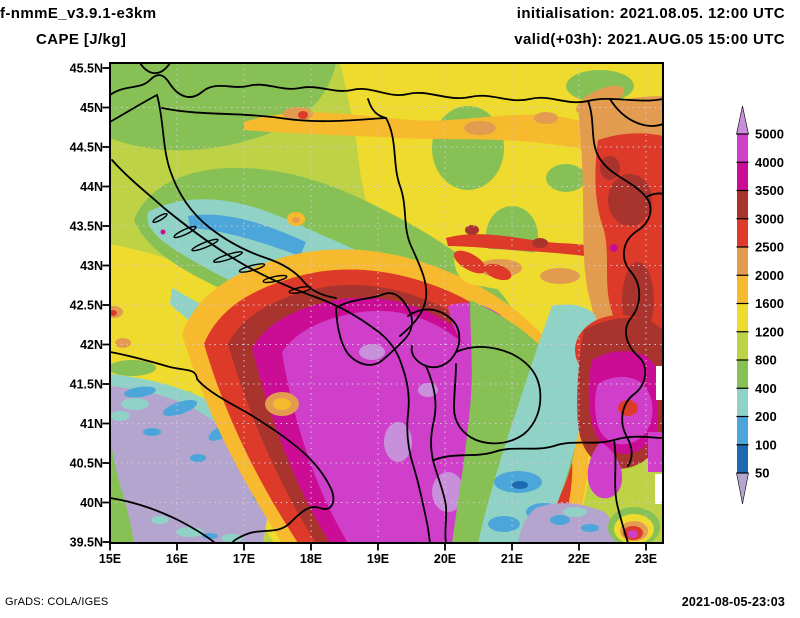 This screenshot has height=618, width=800. Describe the element at coordinates (769, 218) in the screenshot. I see `colorbar-label: 3000` at that location.